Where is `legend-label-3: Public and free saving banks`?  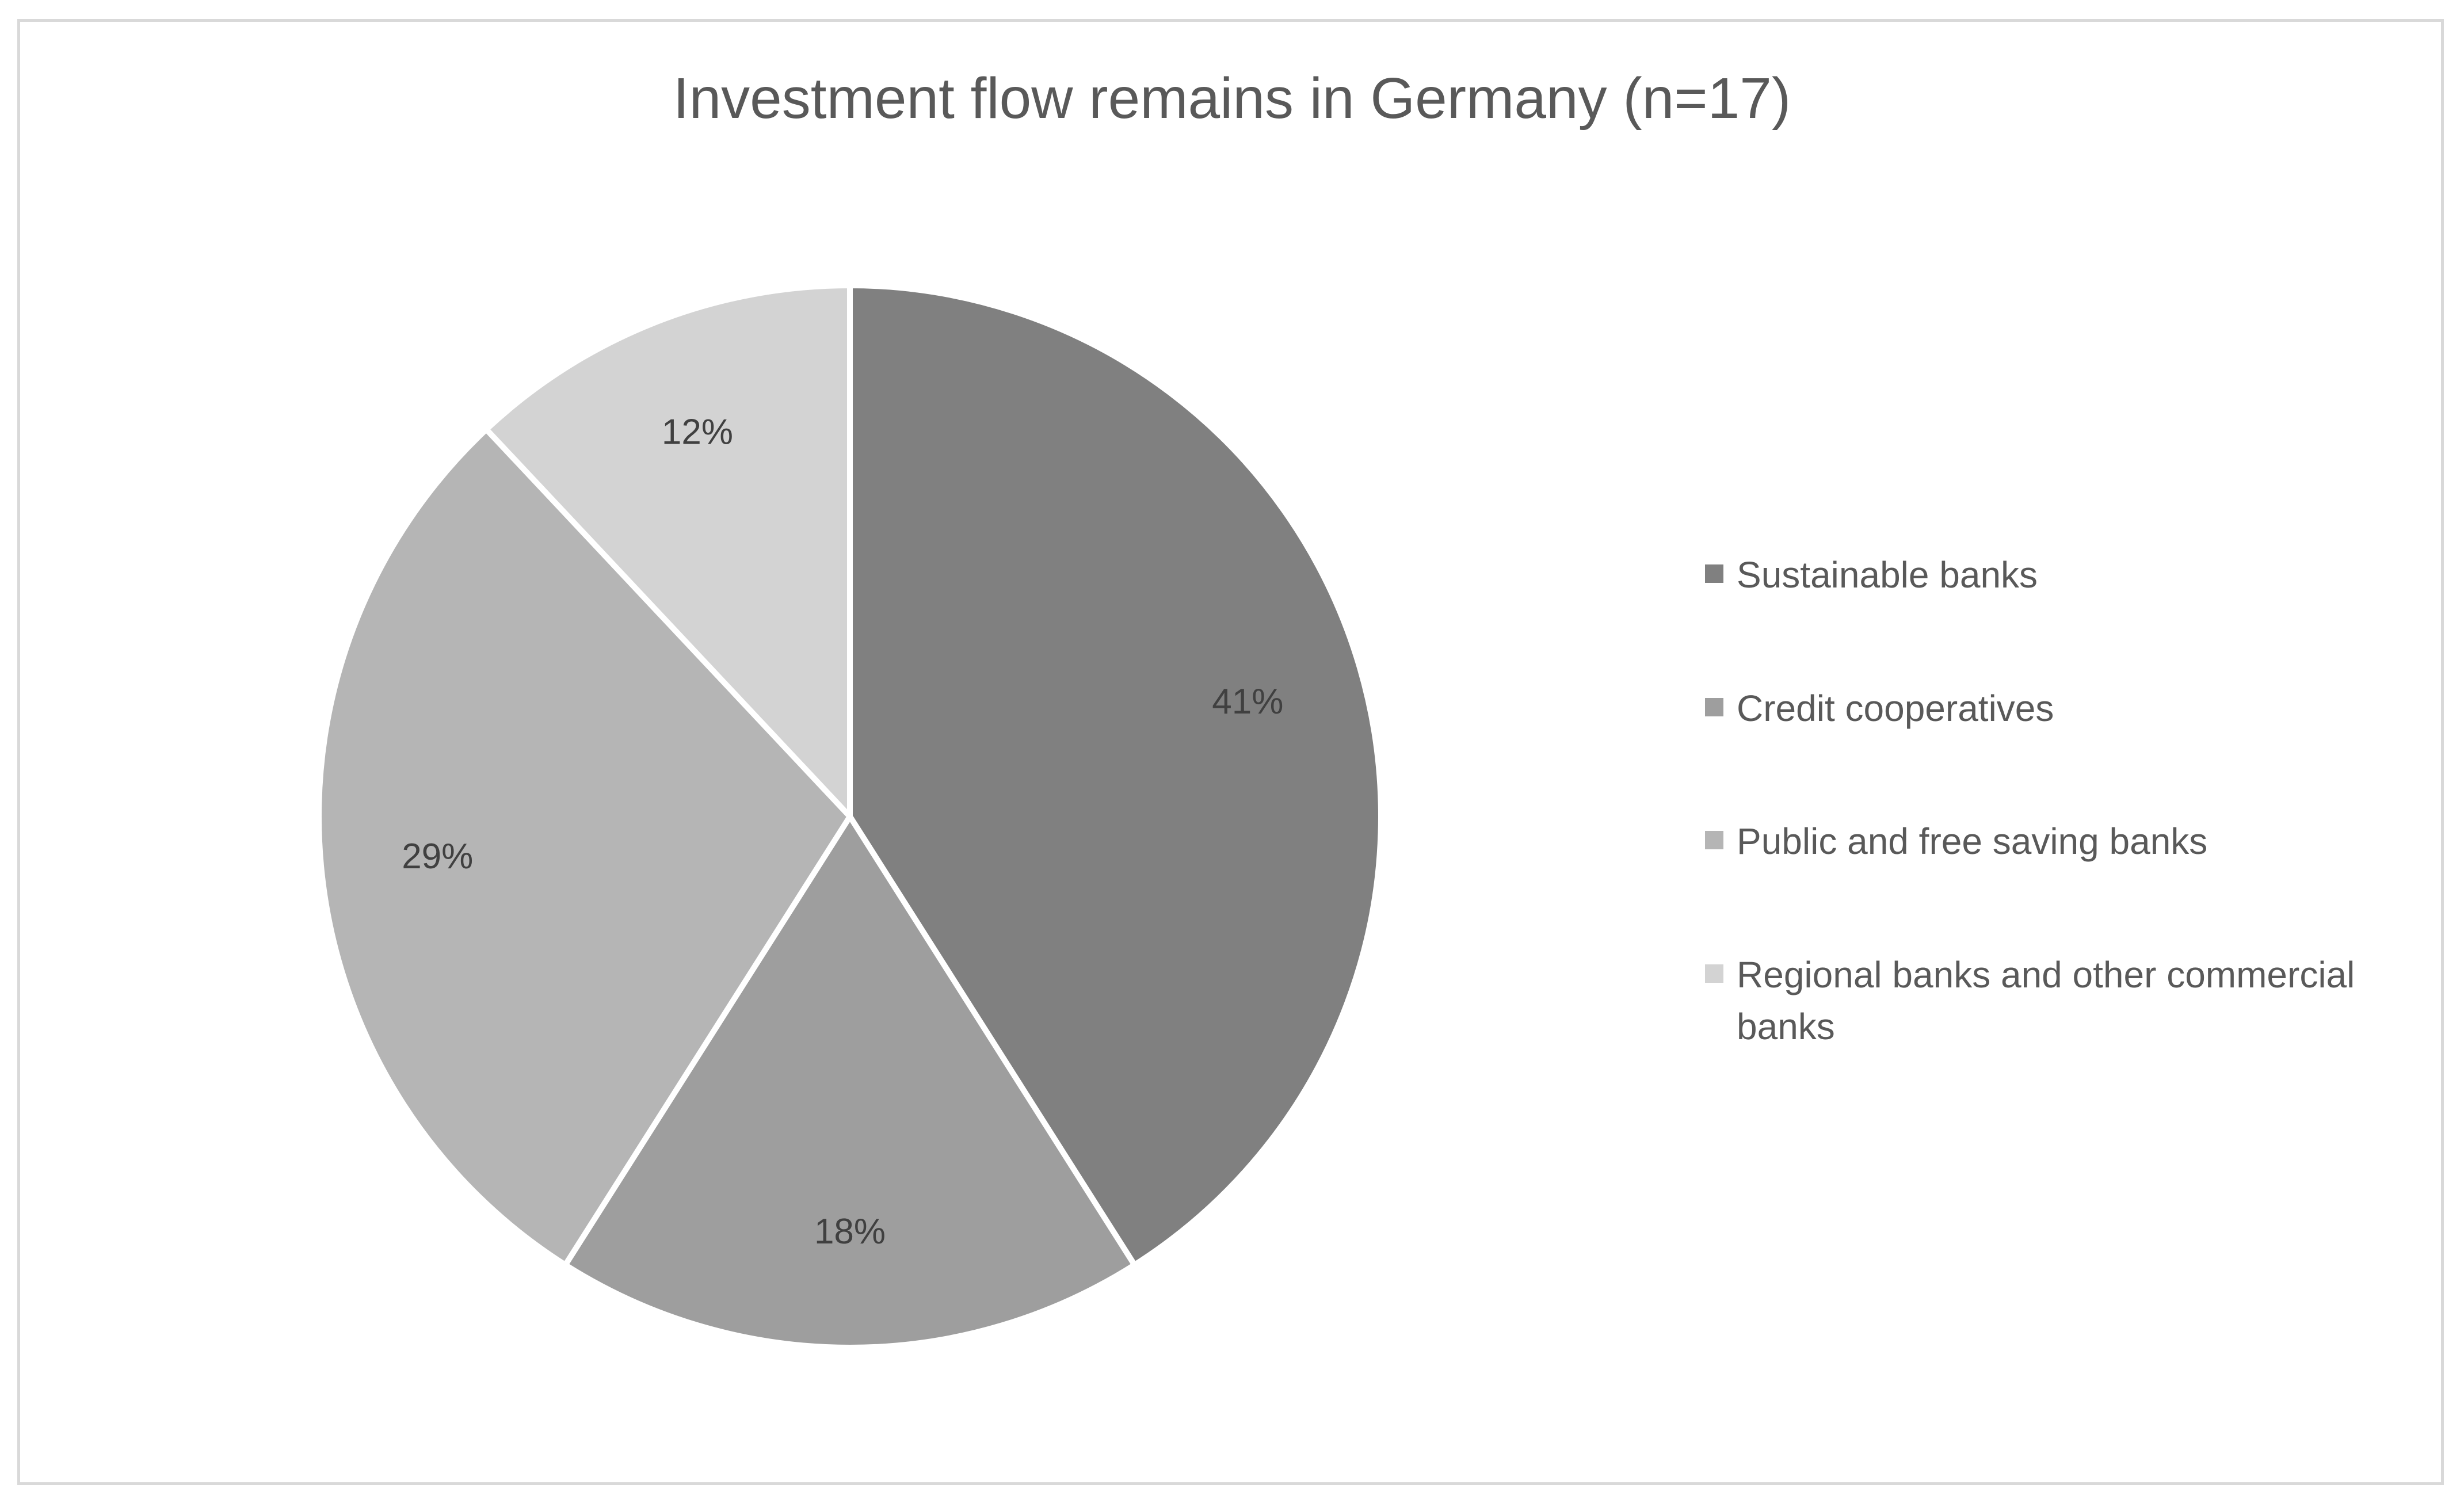
legend-label-3: Public and free saving banks is located at coordinates (1972, 842).